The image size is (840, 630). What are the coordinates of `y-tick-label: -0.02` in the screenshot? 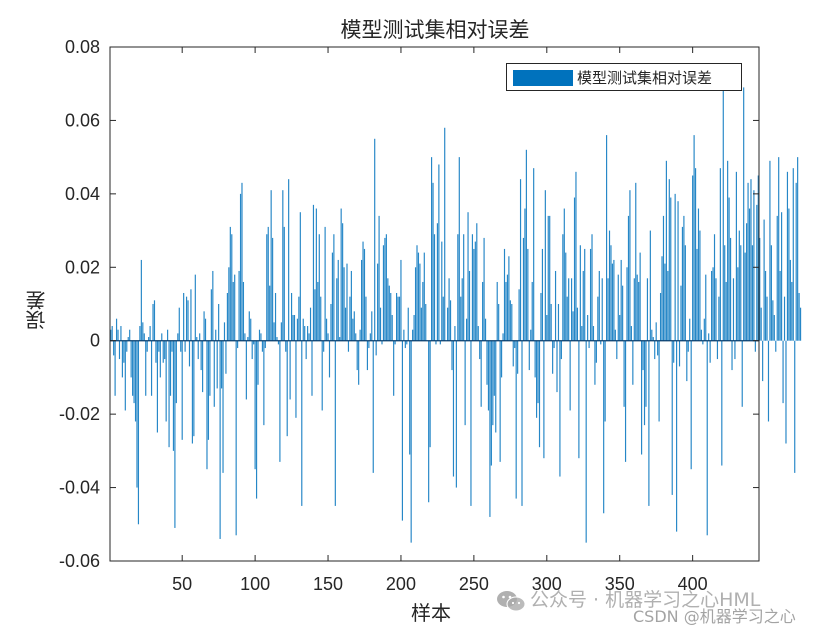 It's located at (79, 414).